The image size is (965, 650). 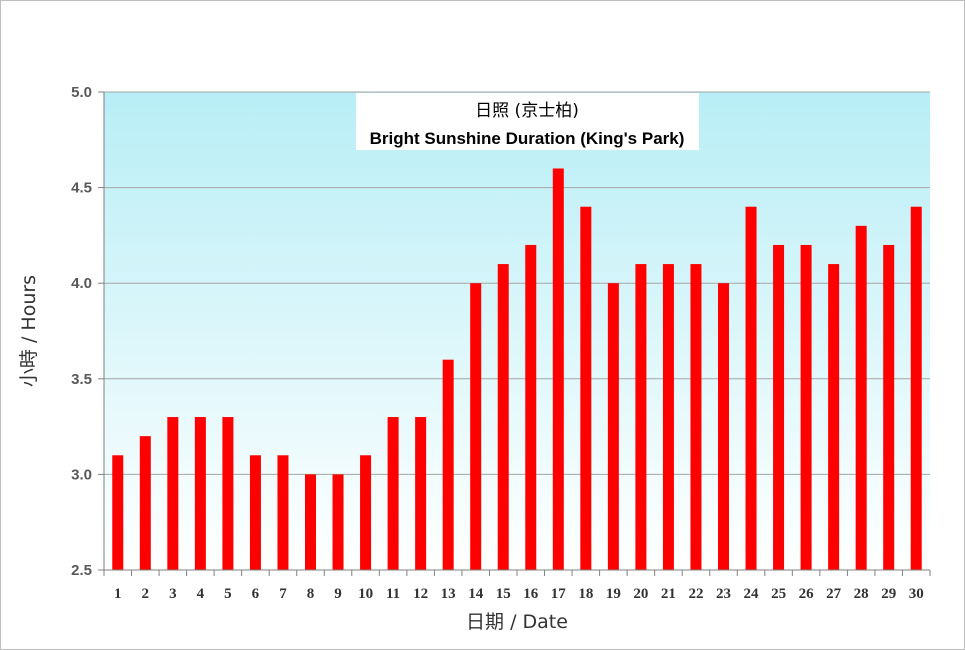 I want to click on x-tick-label: 17, so click(x=559, y=594).